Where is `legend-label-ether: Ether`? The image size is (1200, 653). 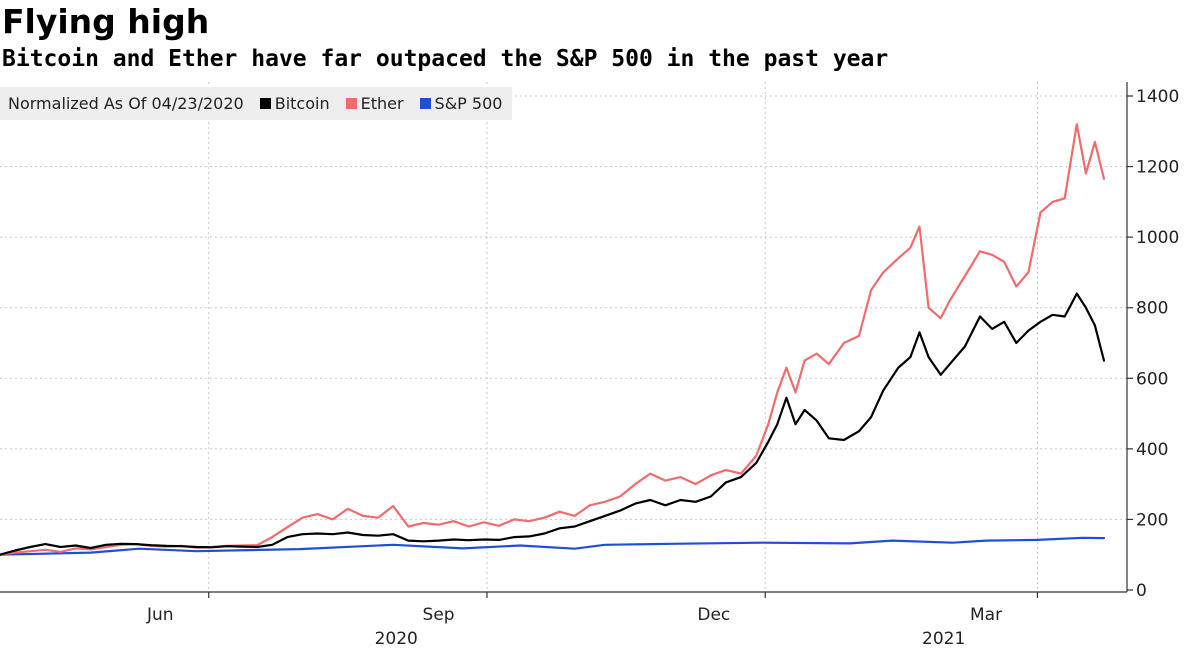
legend-label-ether: Ether is located at coordinates (382, 103).